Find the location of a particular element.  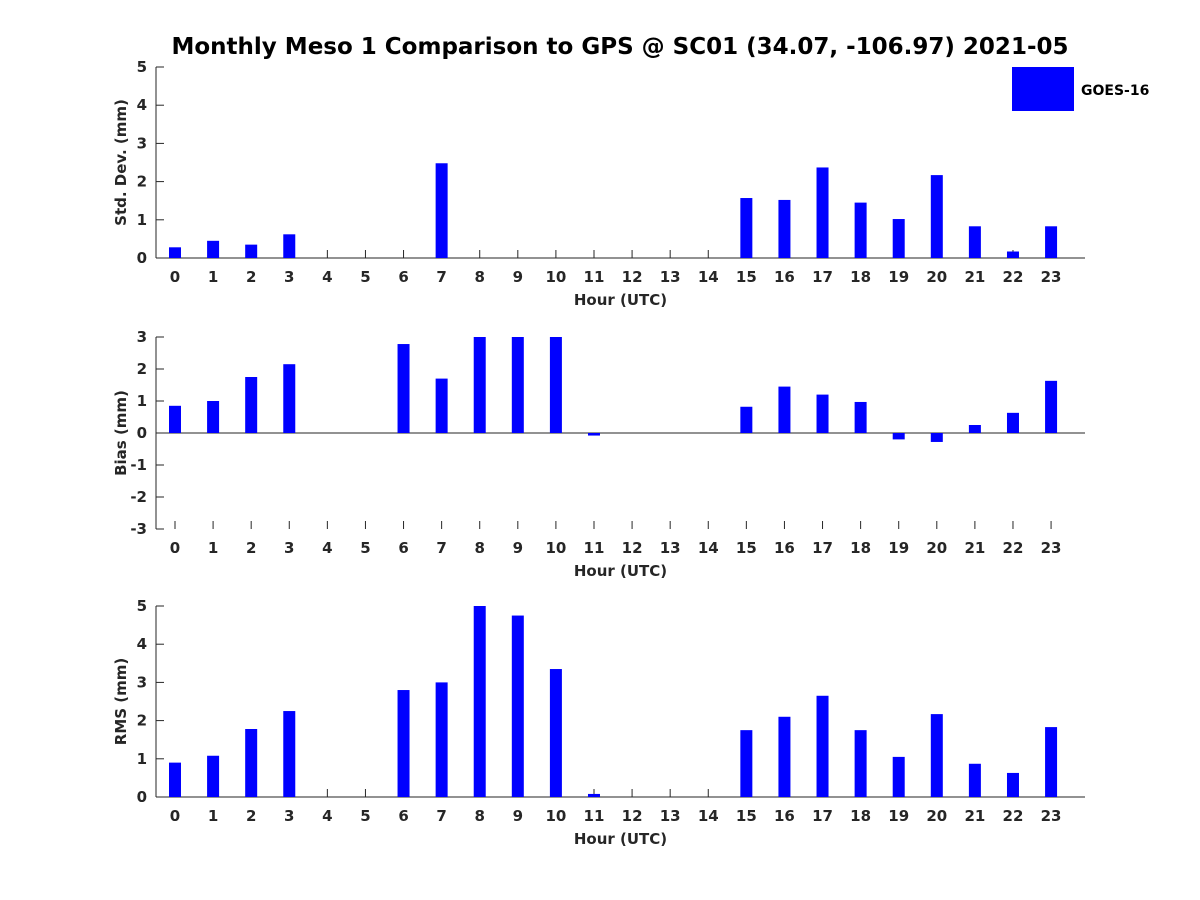

rms-x-tick-label: 11 is located at coordinates (594, 816).